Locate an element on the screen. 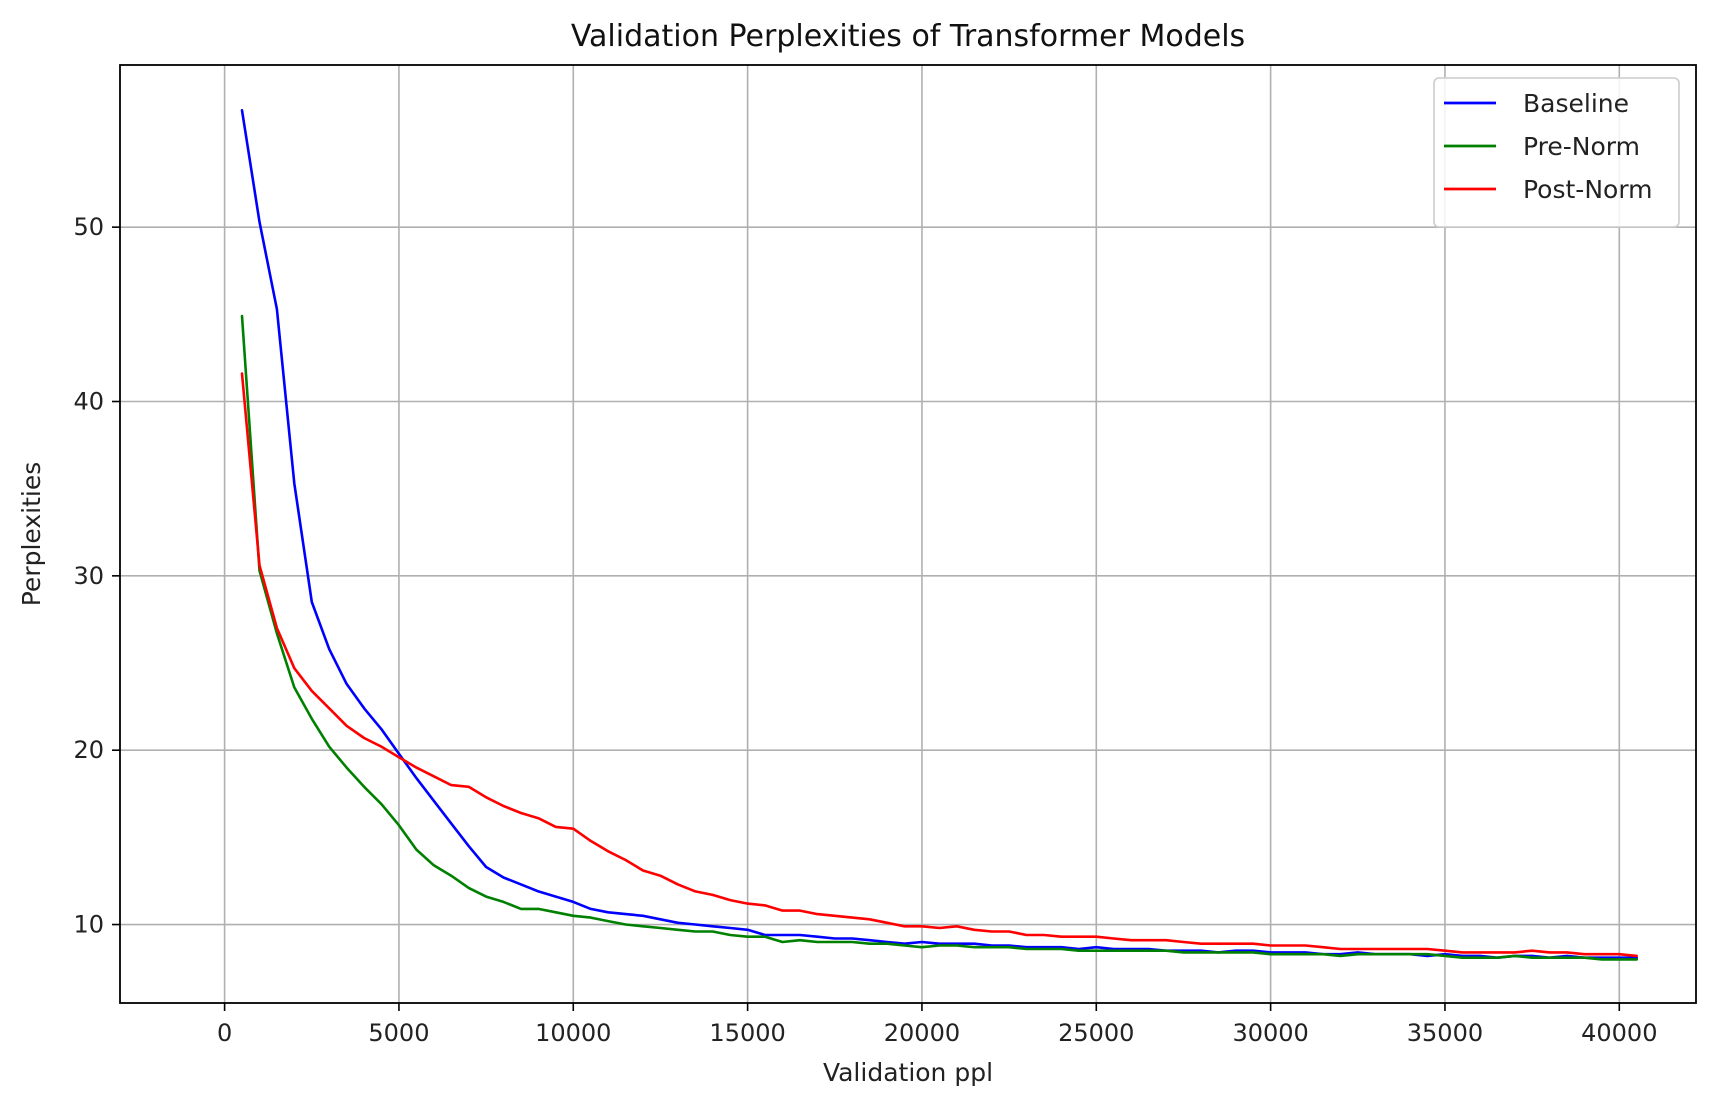 This screenshot has height=1096, width=1728. x-tick-label: 35000 is located at coordinates (1445, 1033).